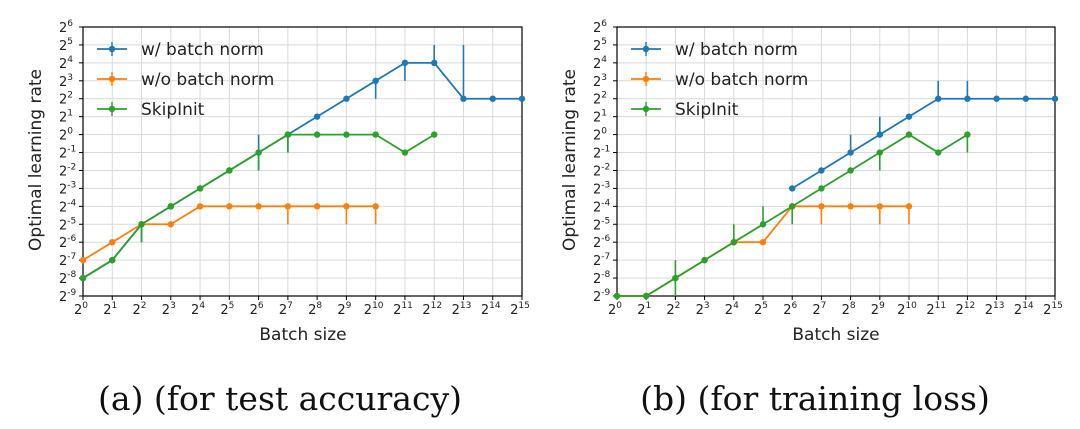  I want to click on legend-marker-w-batch-norm, so click(112, 49).